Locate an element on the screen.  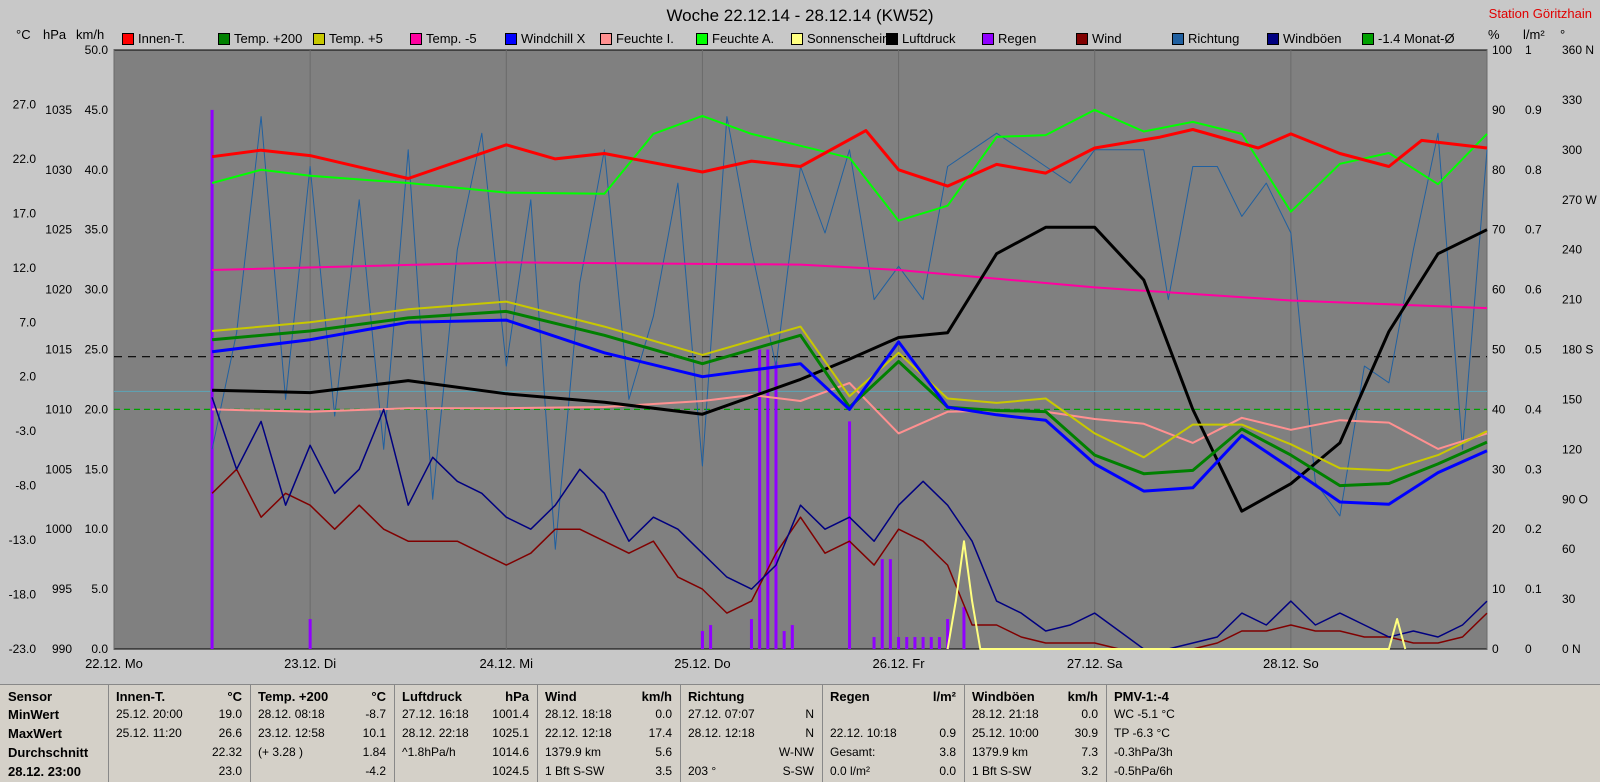
stats-cell-label: 203 ° is located at coordinates (702, 771).